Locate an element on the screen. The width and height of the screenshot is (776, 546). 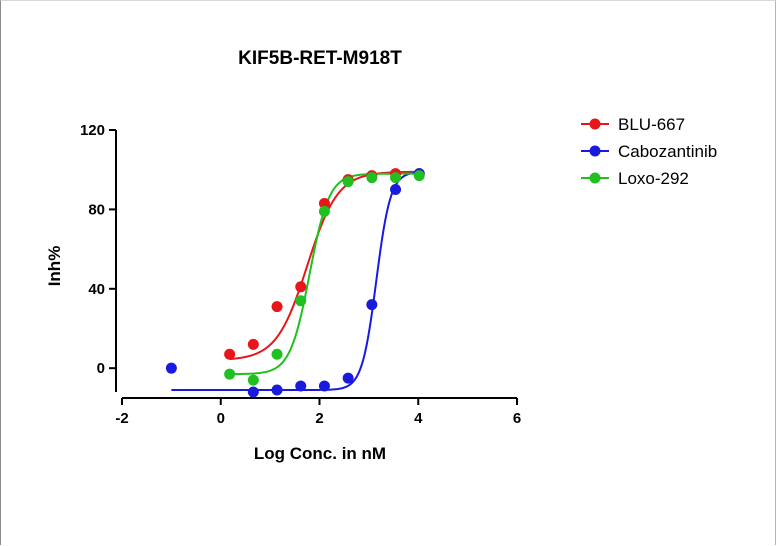
chart-title: KIF5B-RET-M918T is located at coordinates (320, 58).